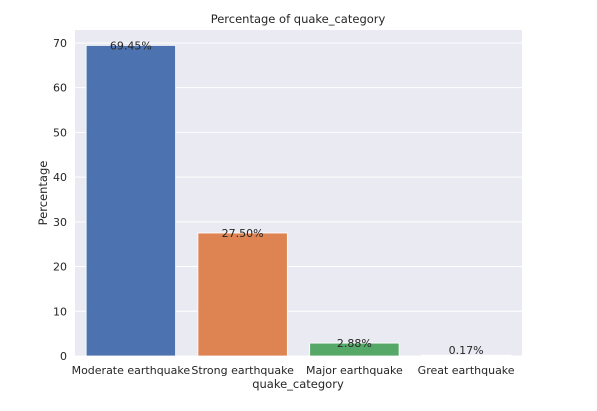  Describe the element at coordinates (63, 356) in the screenshot. I see `y-tick-label: 0` at that location.